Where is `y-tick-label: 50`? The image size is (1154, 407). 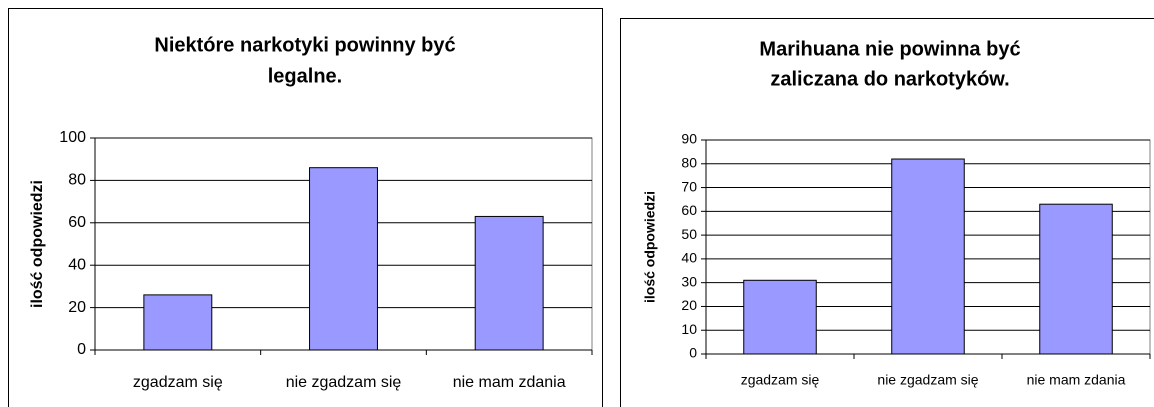
y-tick-label: 50 is located at coordinates (689, 234).